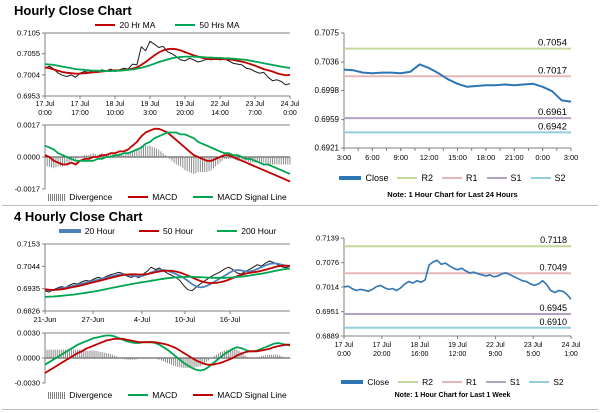 This screenshot has width=600, height=413. I want to click on hourly-sr-legend: Close R2 R1 S1 S2, so click(452, 178).